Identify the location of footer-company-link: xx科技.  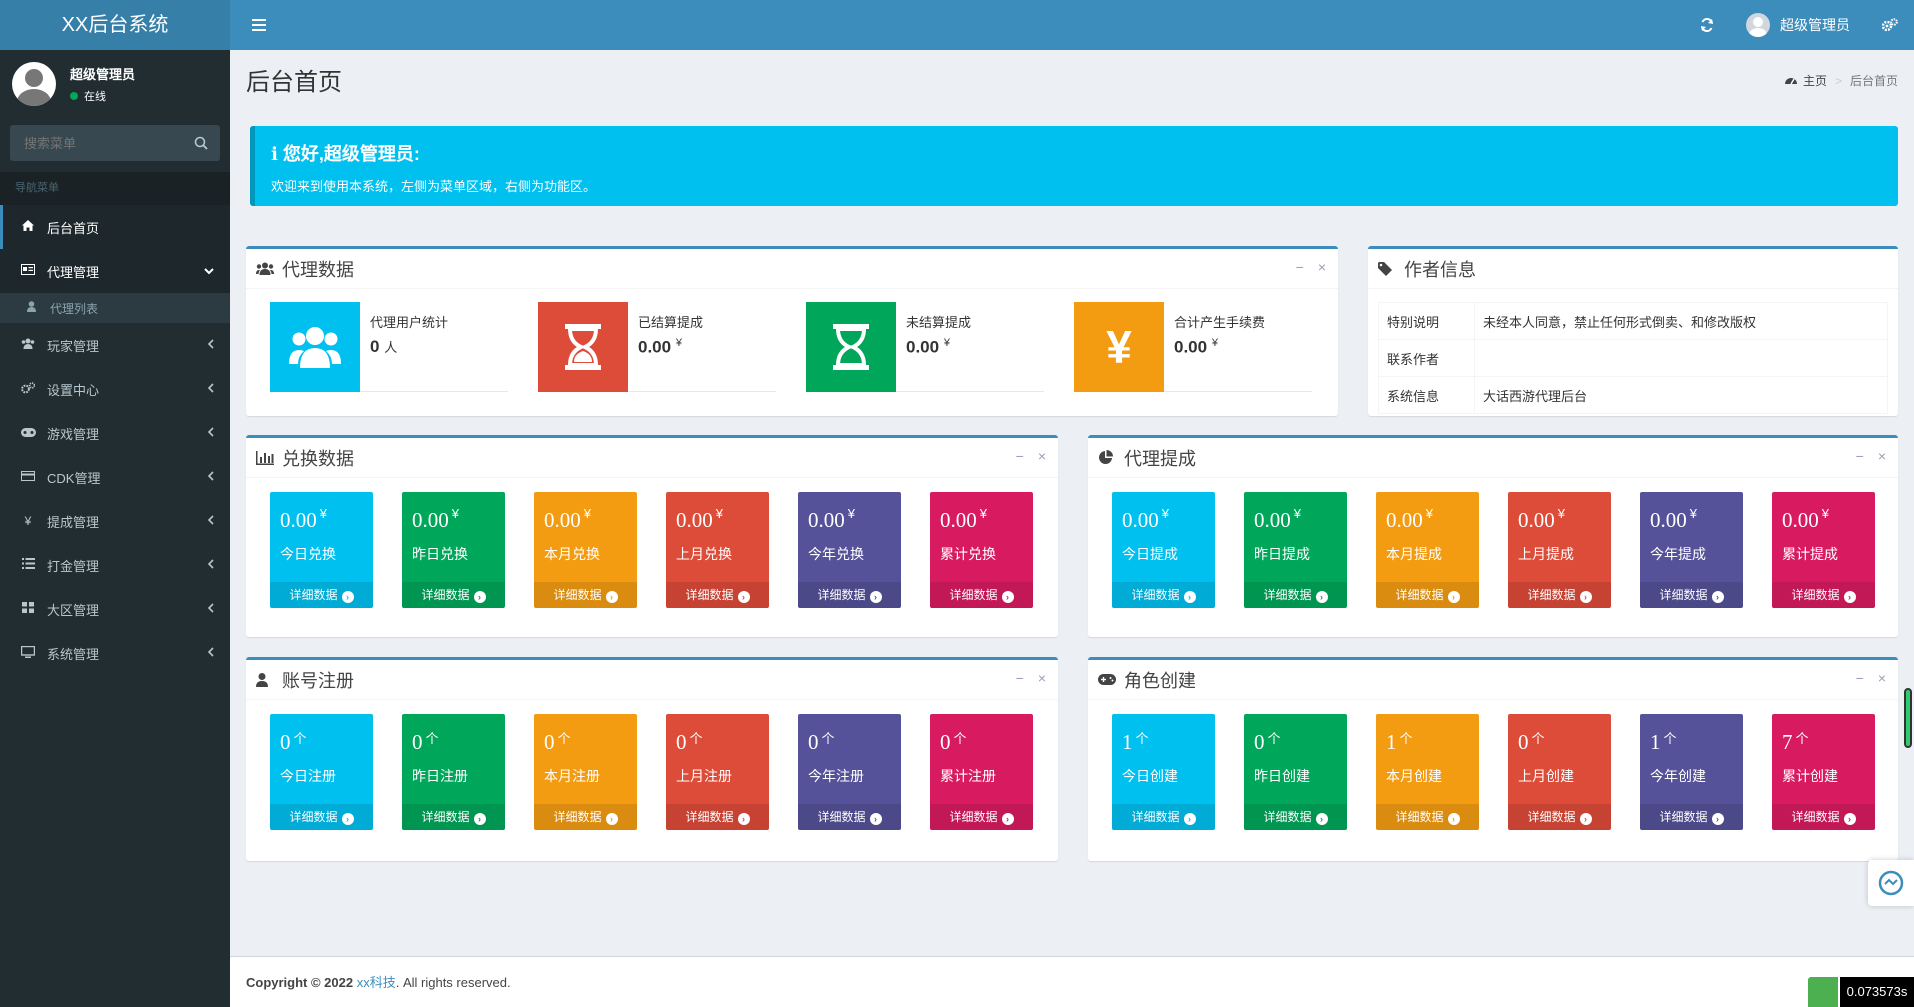
(376, 982).